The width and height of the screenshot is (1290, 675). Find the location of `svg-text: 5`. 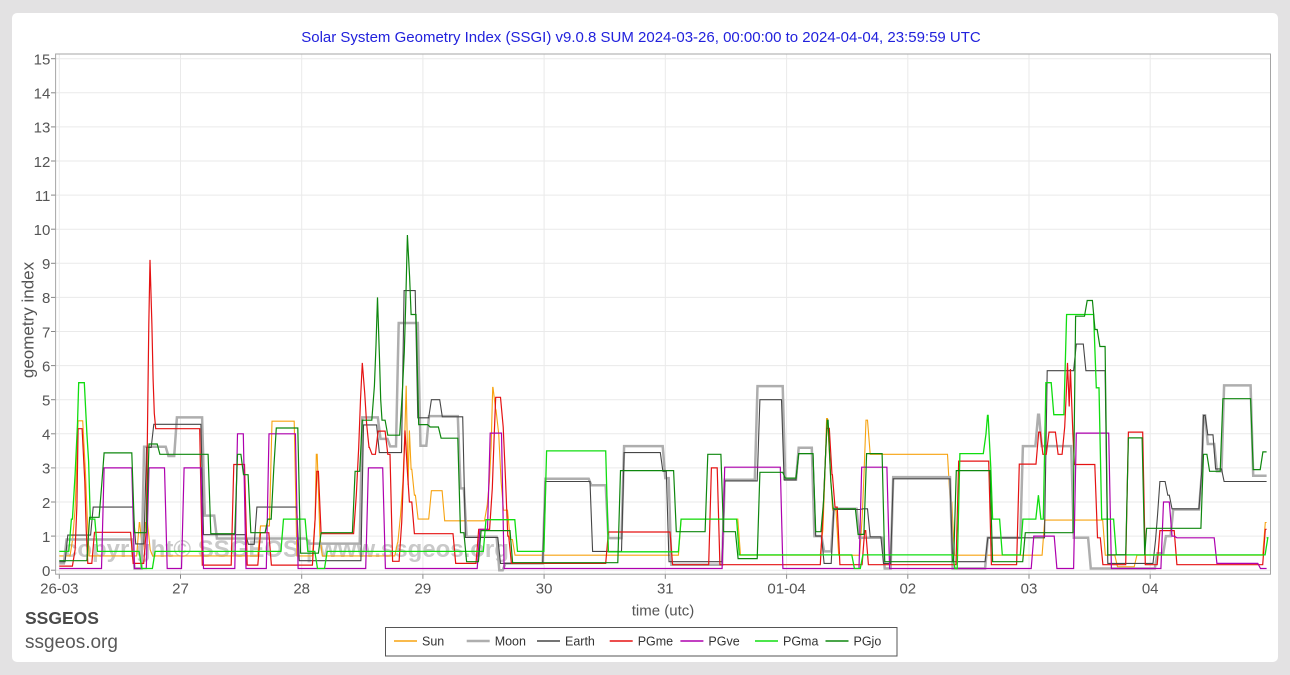

svg-text: 5 is located at coordinates (46, 401).